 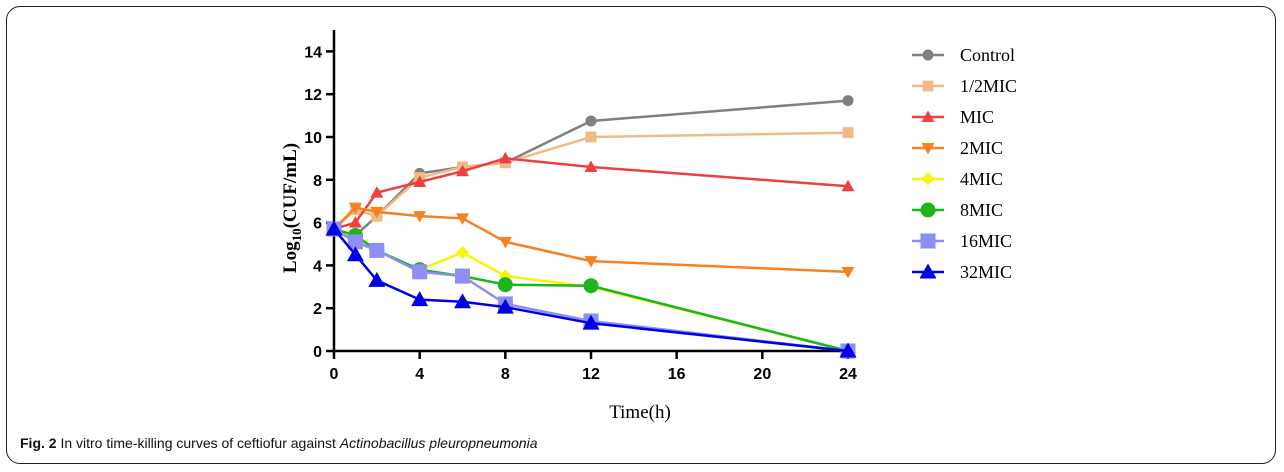 I want to click on legend-item-32mic: 32MIC, so click(x=962, y=272).